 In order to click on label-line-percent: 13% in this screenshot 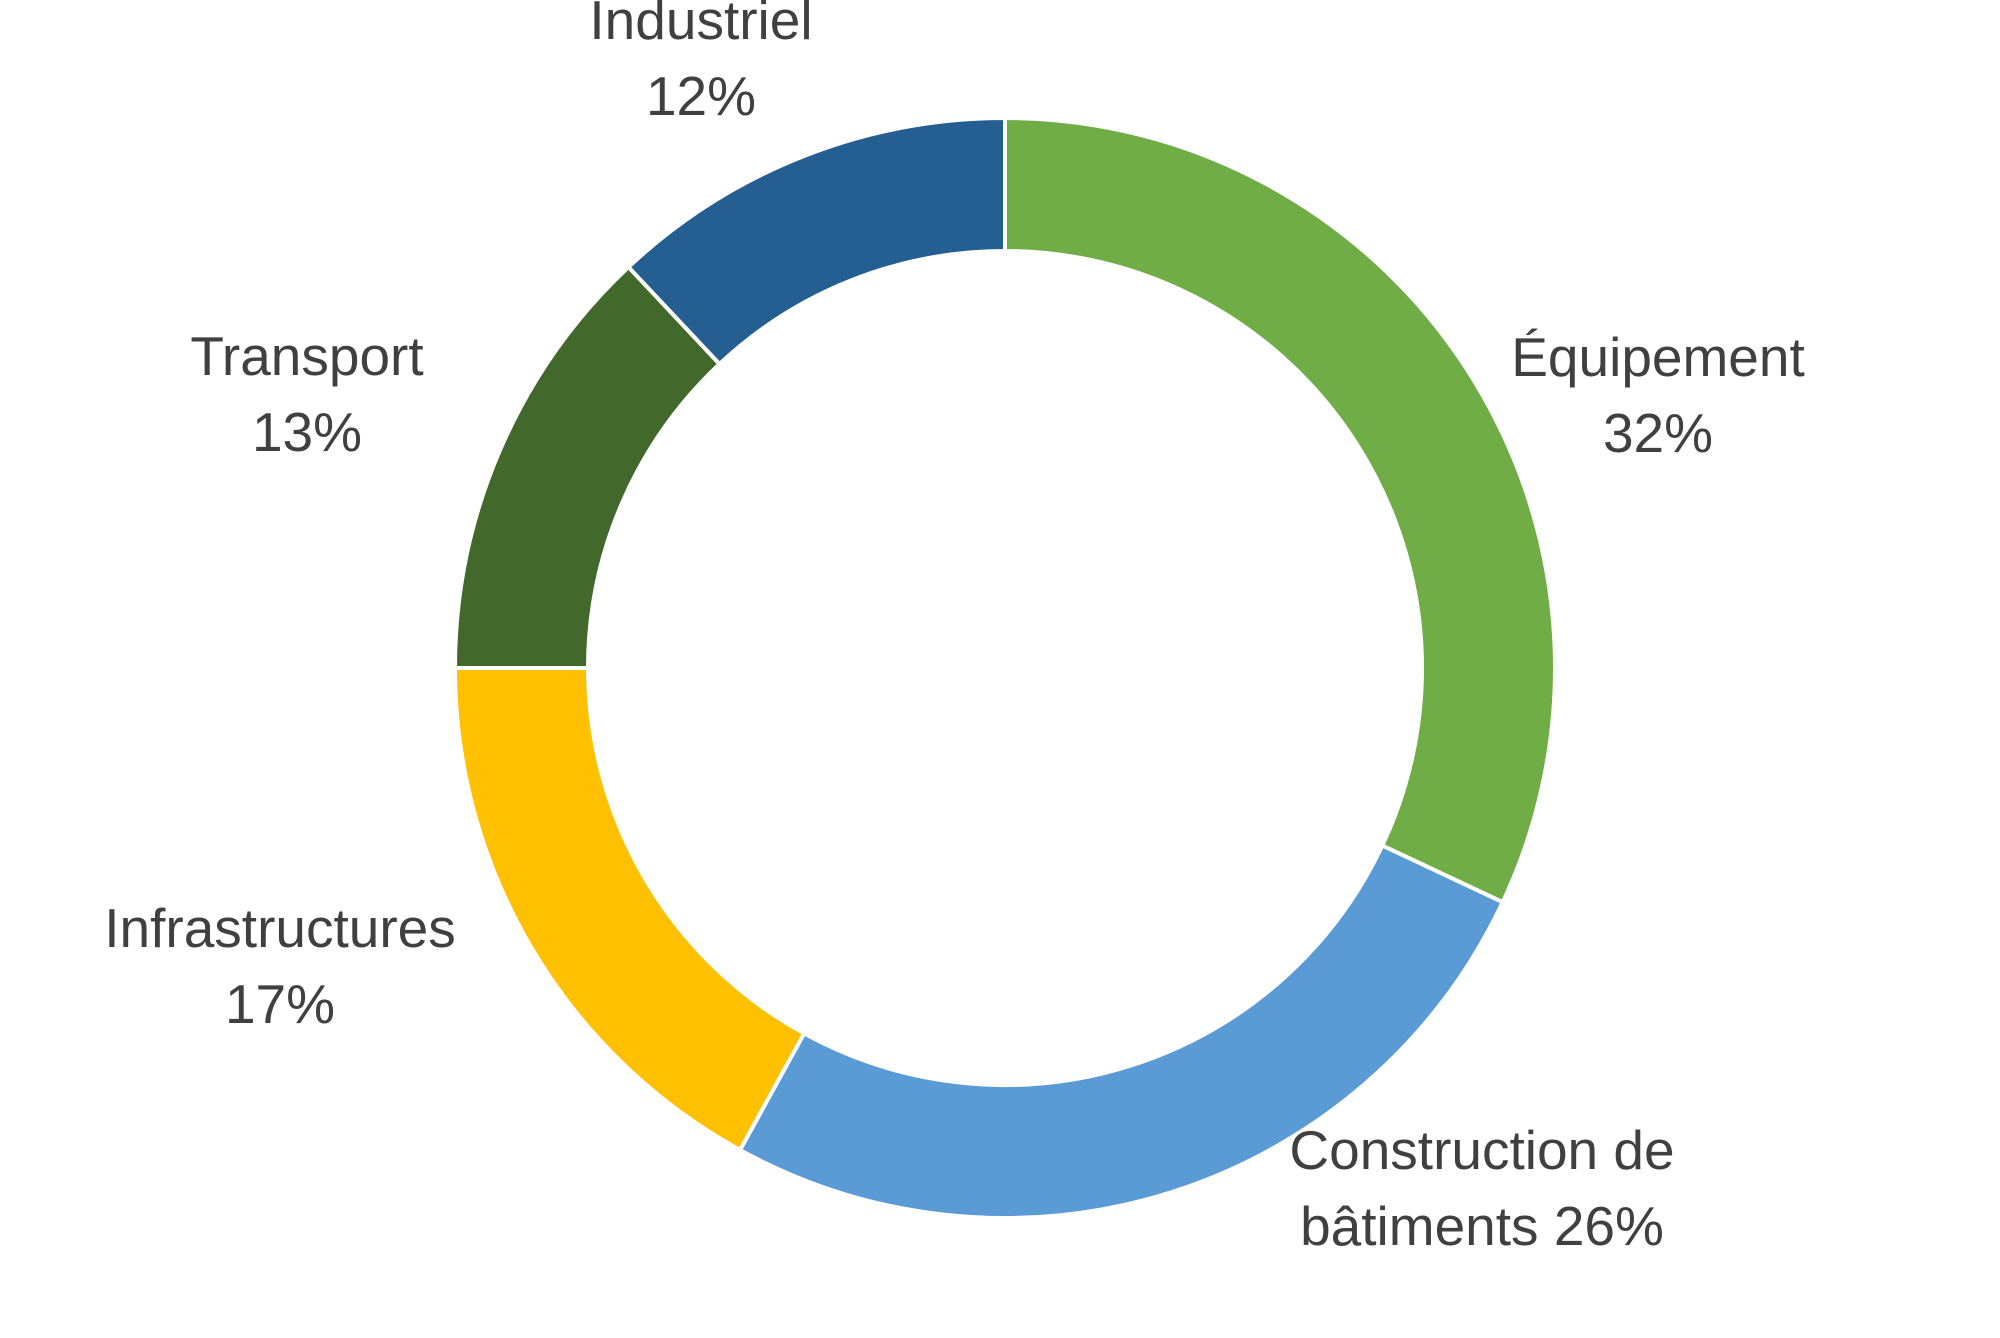, I will do `click(307, 432)`.